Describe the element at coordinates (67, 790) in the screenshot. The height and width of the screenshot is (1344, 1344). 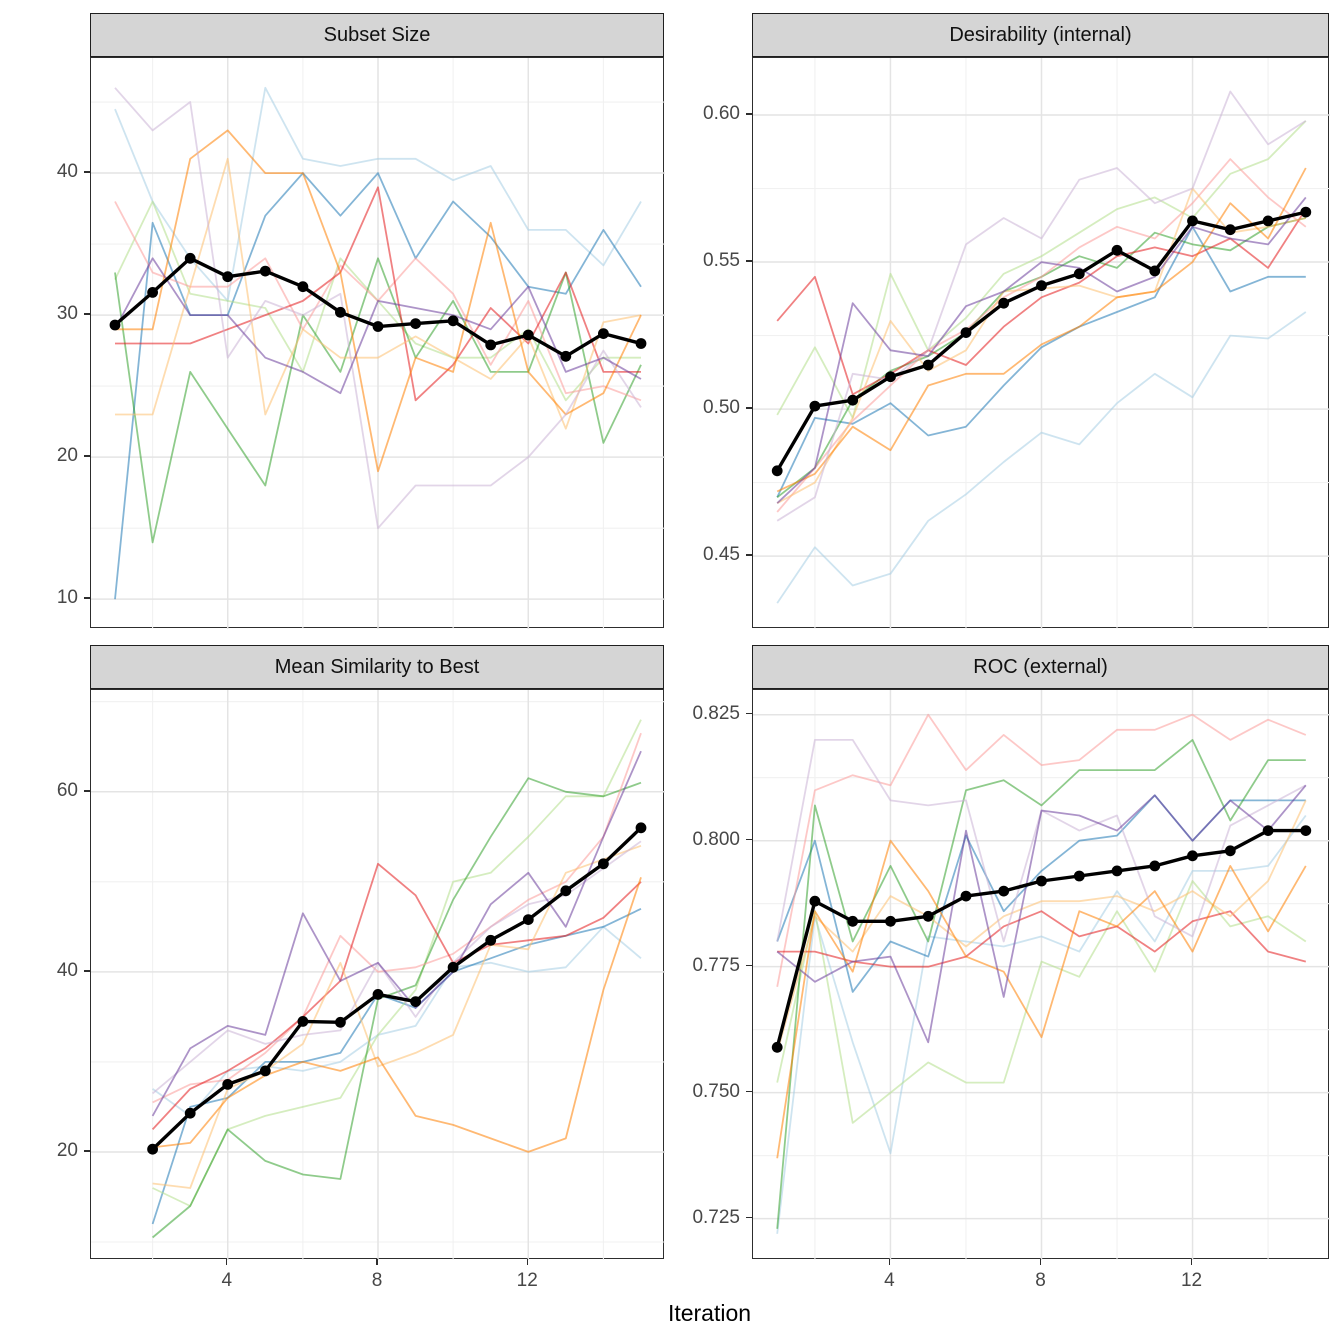
I see `y-tick-label: 60` at that location.